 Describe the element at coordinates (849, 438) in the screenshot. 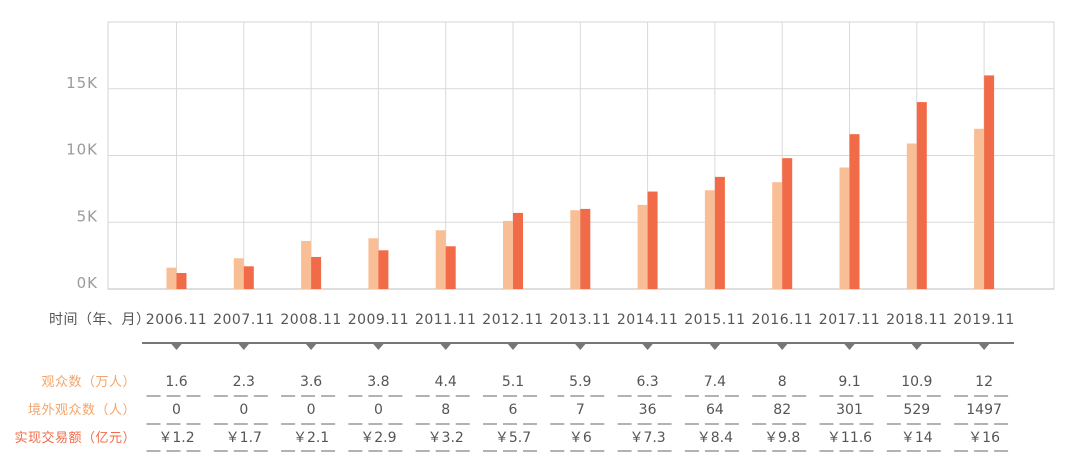

I see `table-cell: ￥11.6` at that location.